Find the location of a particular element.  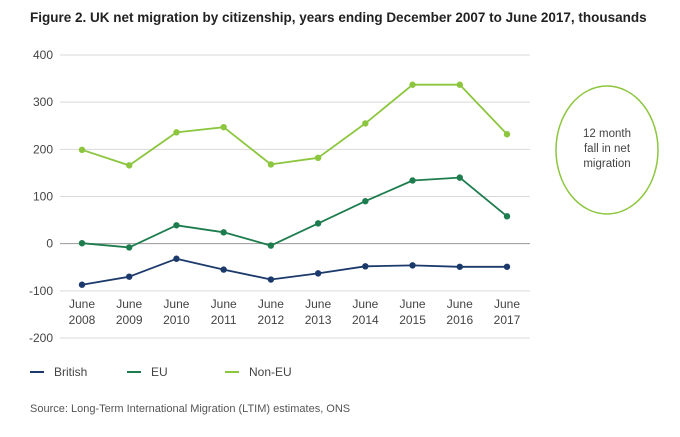

y-tick-label: 0 is located at coordinates (49, 244).